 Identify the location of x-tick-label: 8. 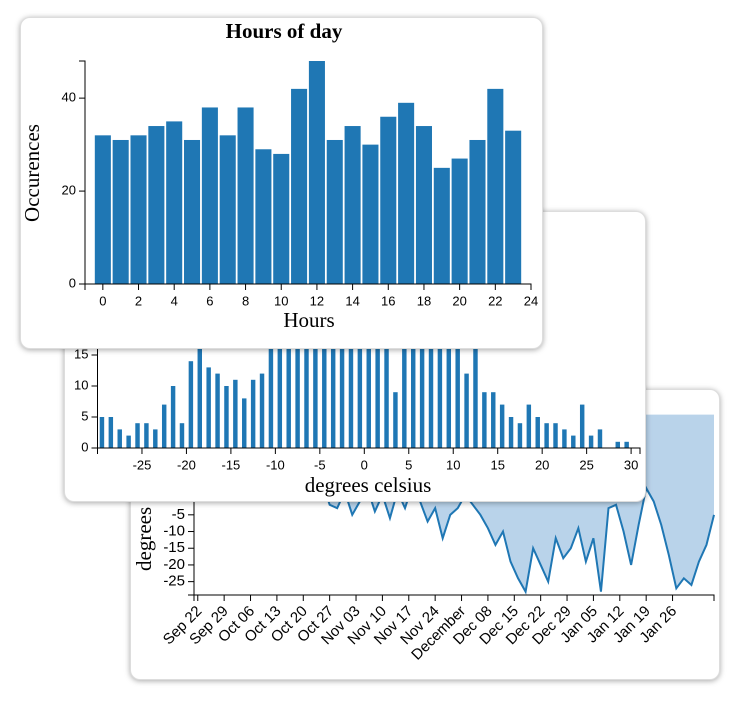
(245, 300).